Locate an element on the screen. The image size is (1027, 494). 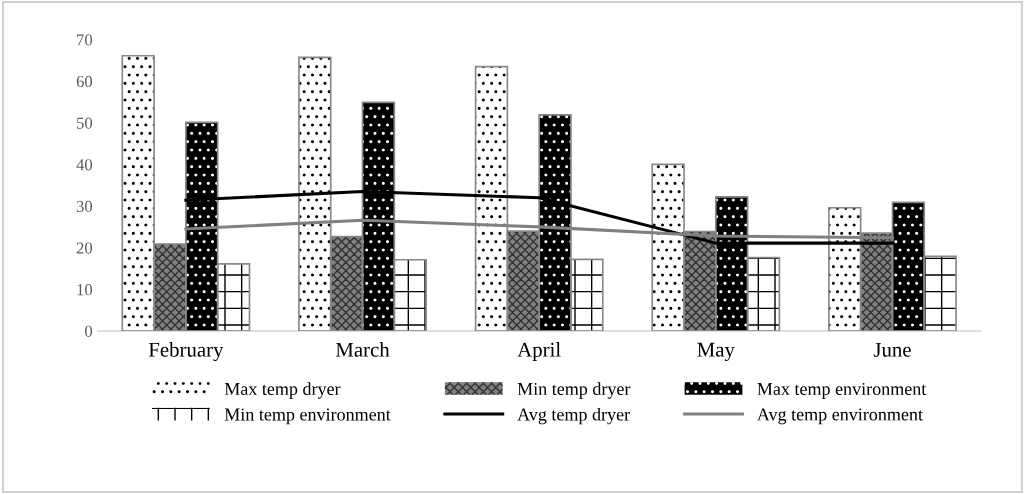
y-tick-label: 10 is located at coordinates (85, 290).